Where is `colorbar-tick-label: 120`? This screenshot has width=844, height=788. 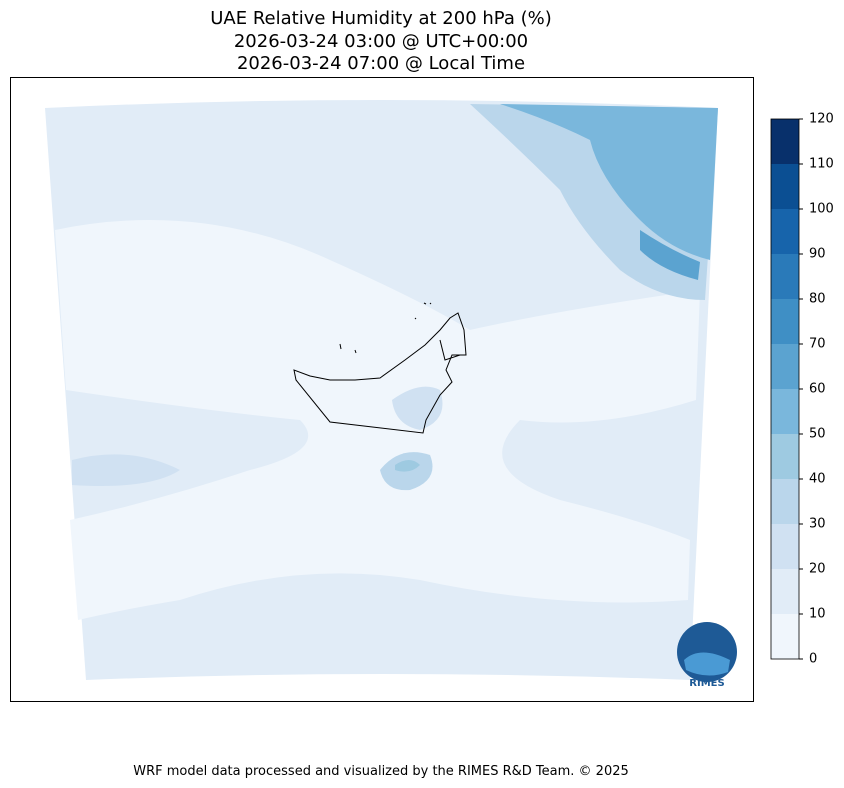
colorbar-tick-label: 120 is located at coordinates (821, 119).